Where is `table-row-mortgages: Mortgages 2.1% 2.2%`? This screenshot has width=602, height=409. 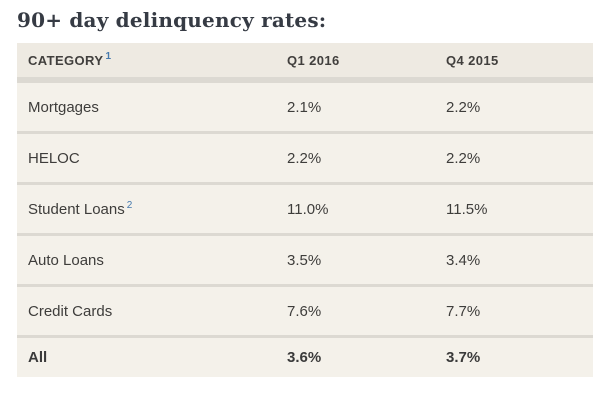 table-row-mortgages: Mortgages 2.1% 2.2% is located at coordinates (305, 106).